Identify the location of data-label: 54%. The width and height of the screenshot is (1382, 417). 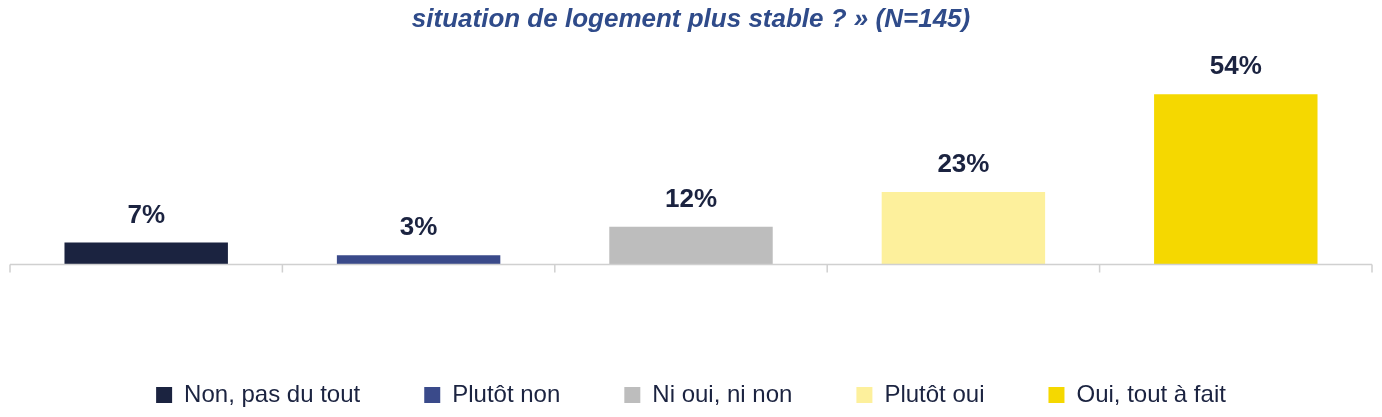
(1235, 65).